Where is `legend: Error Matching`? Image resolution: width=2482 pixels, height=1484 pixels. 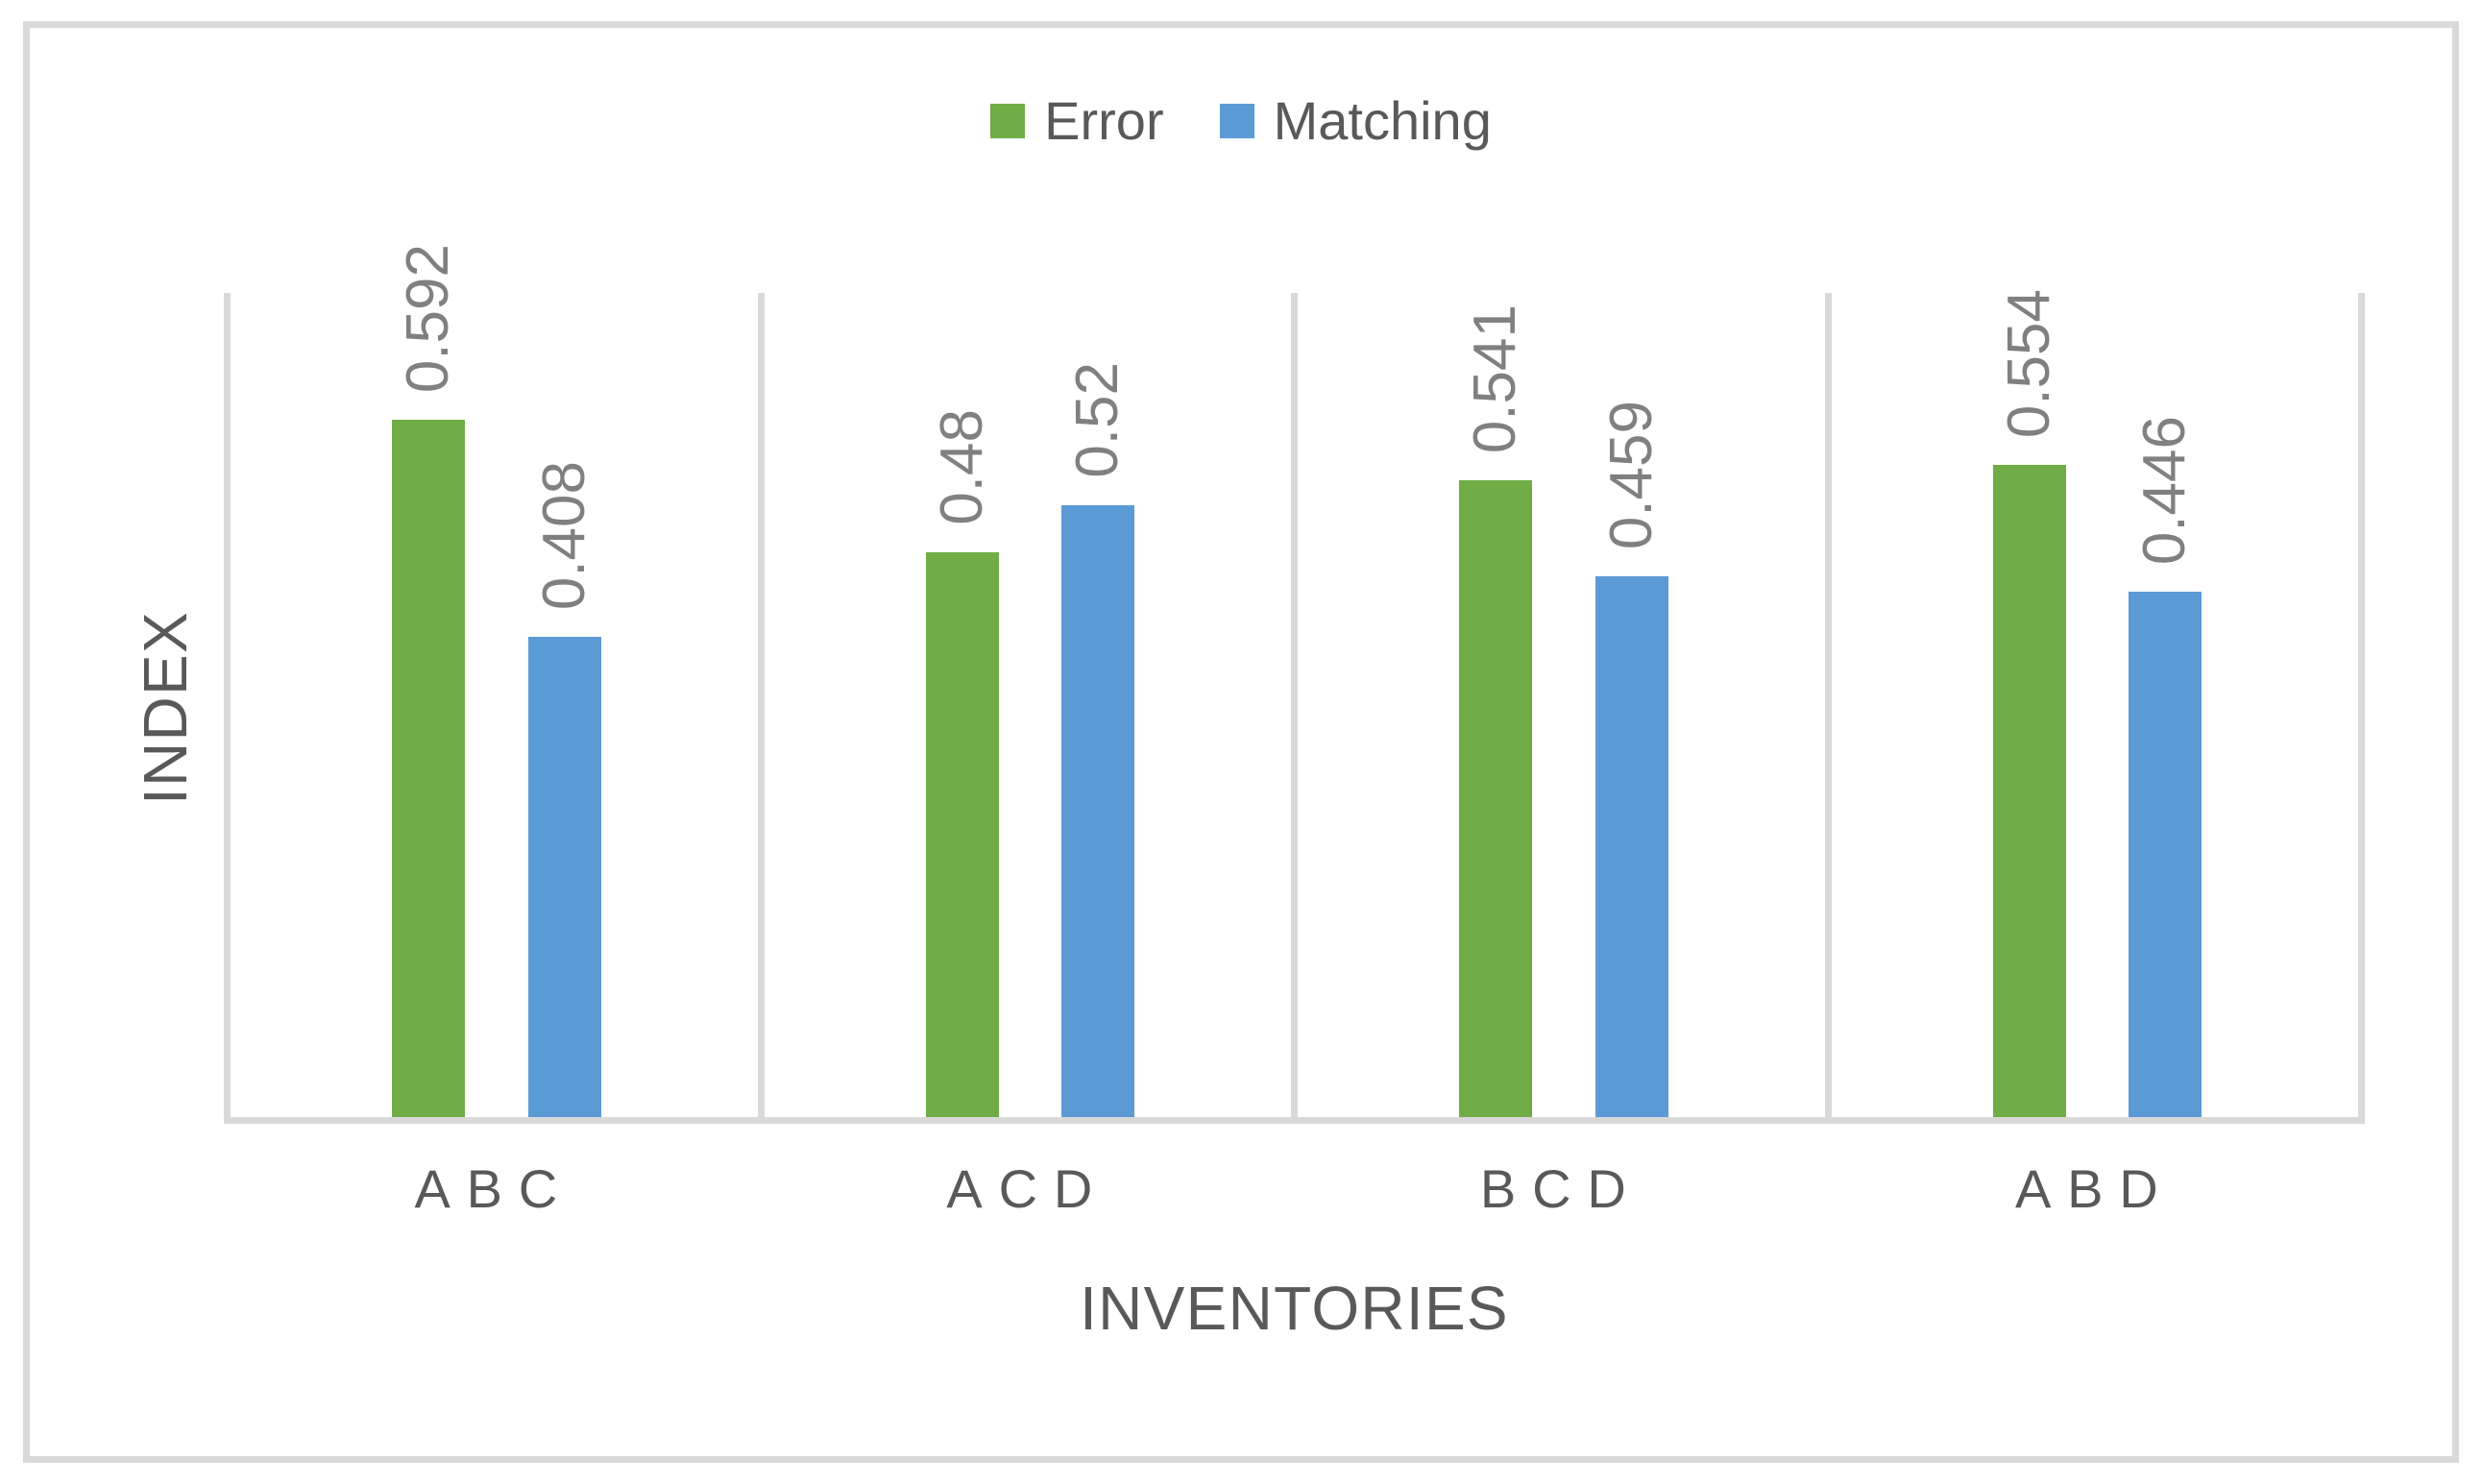
legend: Error Matching is located at coordinates (1241, 121).